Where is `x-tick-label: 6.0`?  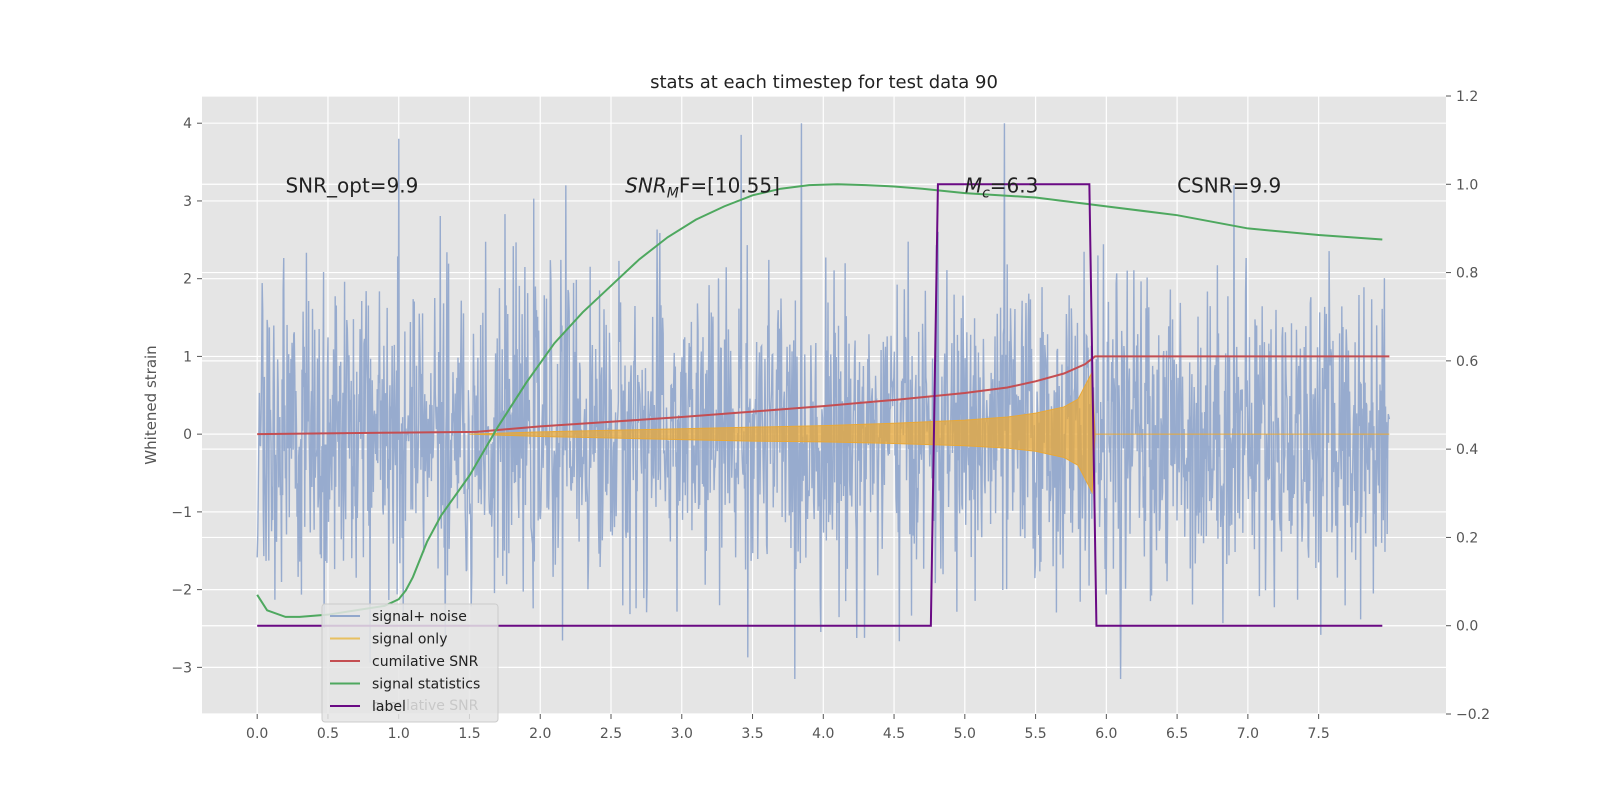 x-tick-label: 6.0 is located at coordinates (1106, 734).